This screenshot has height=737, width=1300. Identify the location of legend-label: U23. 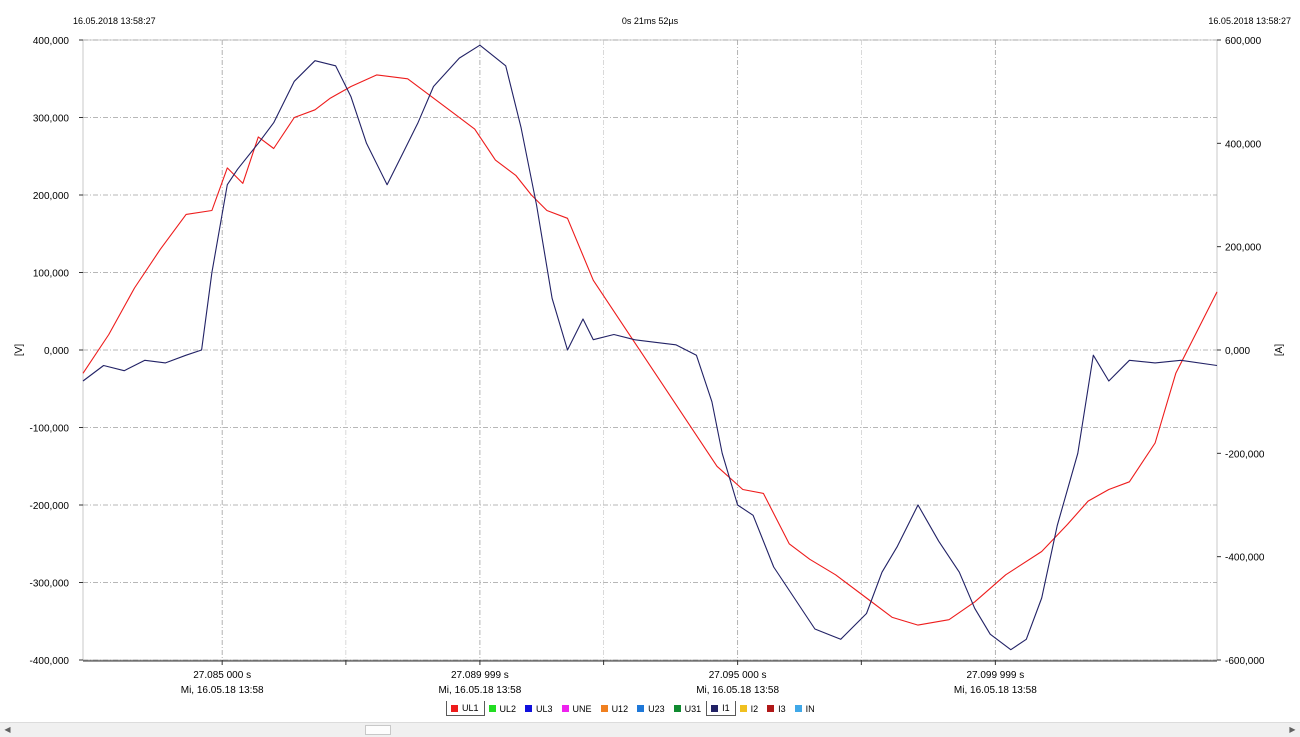
(656, 708).